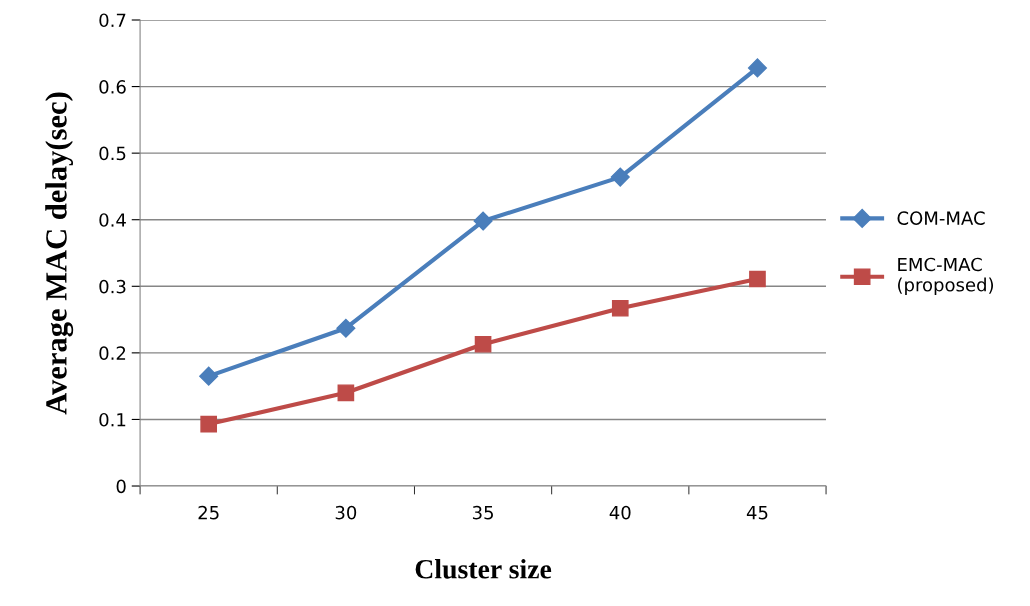  What do you see at coordinates (59, 253) in the screenshot?
I see `y-axis-title: Average MAC delay(sec)` at bounding box center [59, 253].